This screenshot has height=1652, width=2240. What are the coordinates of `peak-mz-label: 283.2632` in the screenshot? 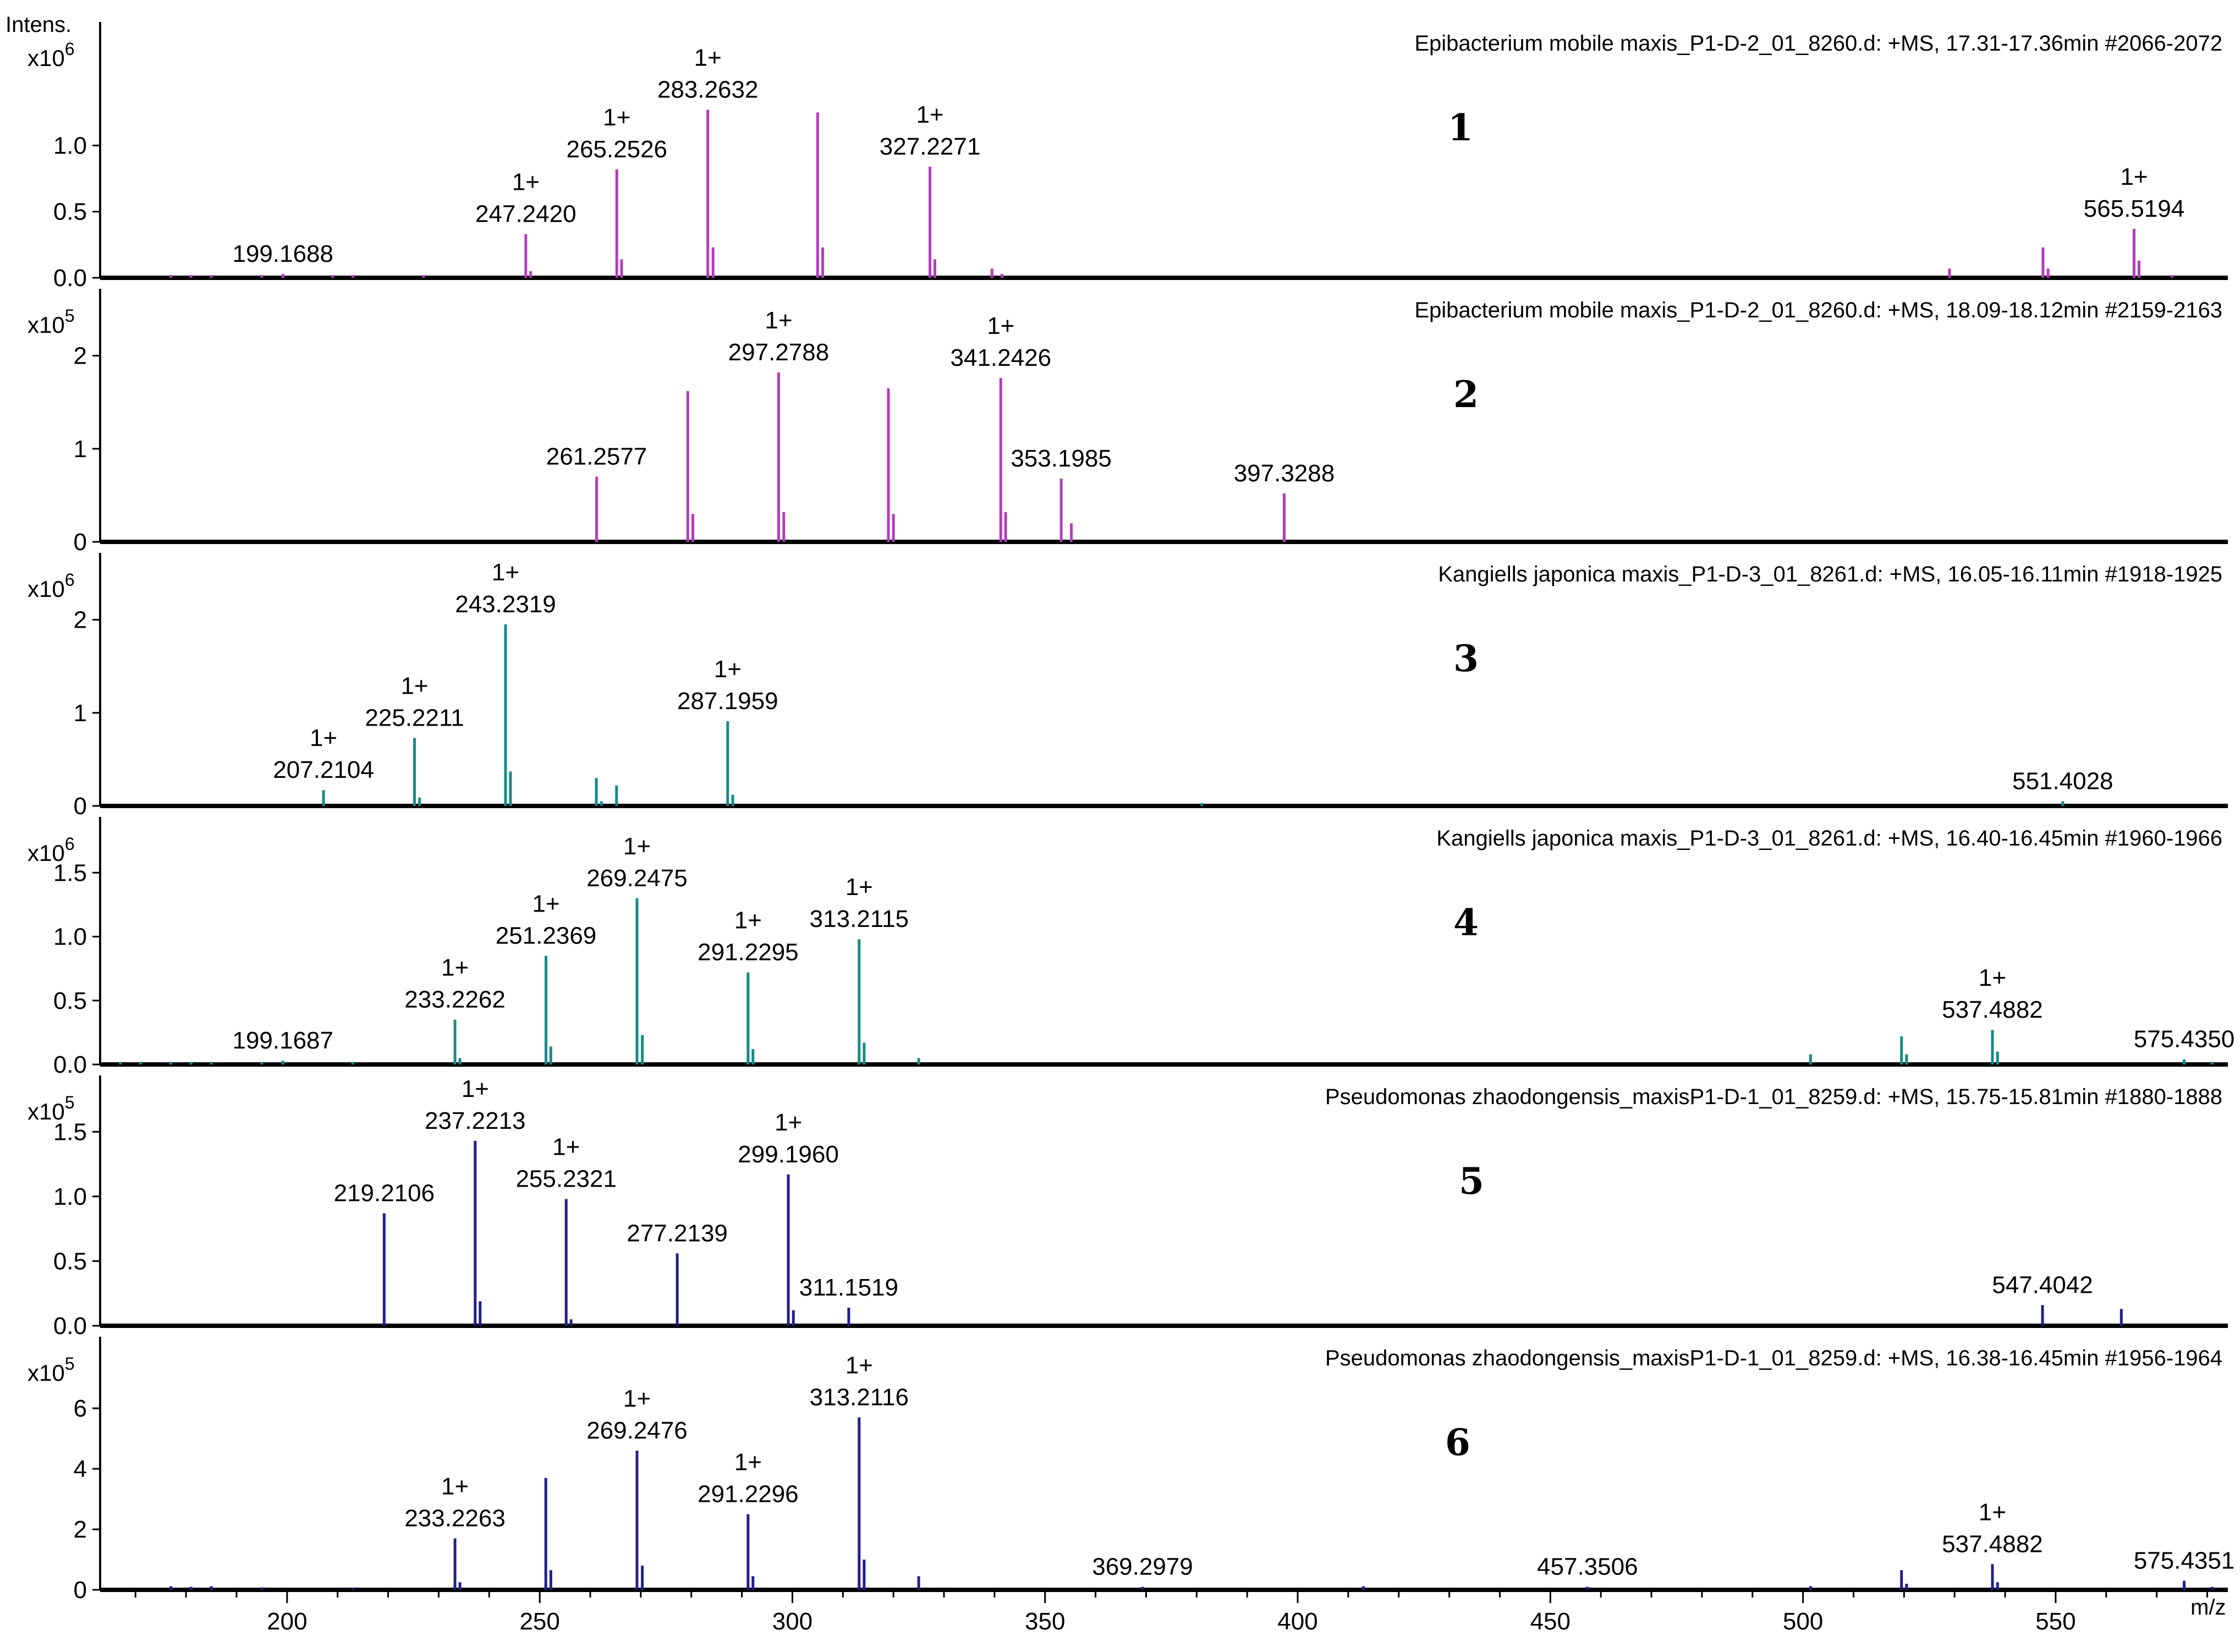 It's located at (708, 89).